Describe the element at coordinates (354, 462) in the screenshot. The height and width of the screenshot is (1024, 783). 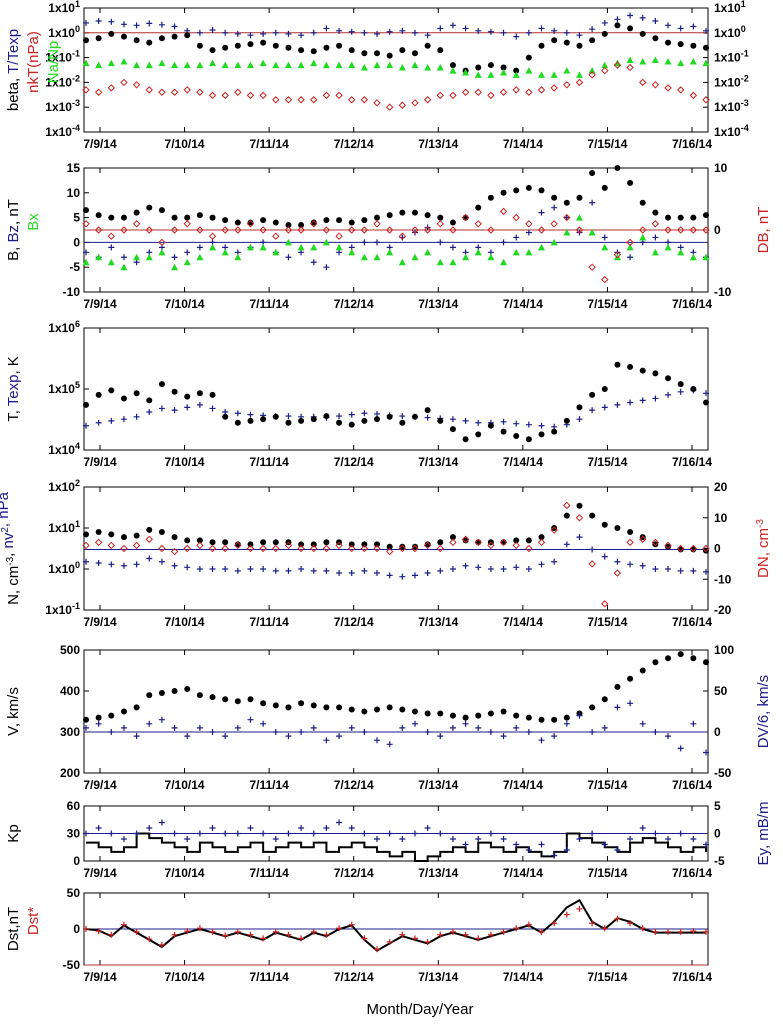
I see `x-tick-label: 7/12/14` at that location.